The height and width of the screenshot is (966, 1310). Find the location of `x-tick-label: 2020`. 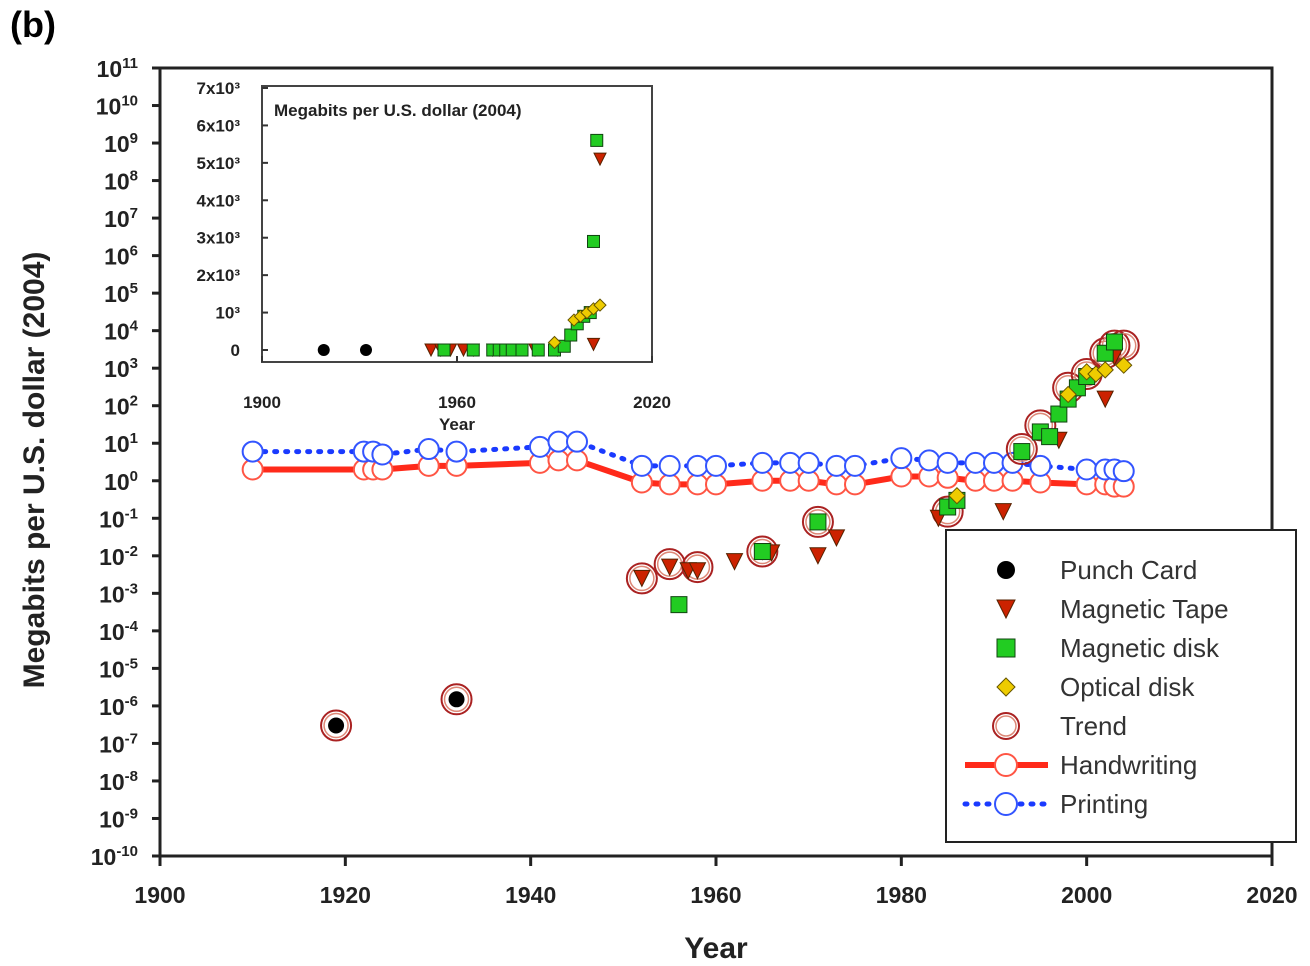

x-tick-label: 2020 is located at coordinates (1271, 895).